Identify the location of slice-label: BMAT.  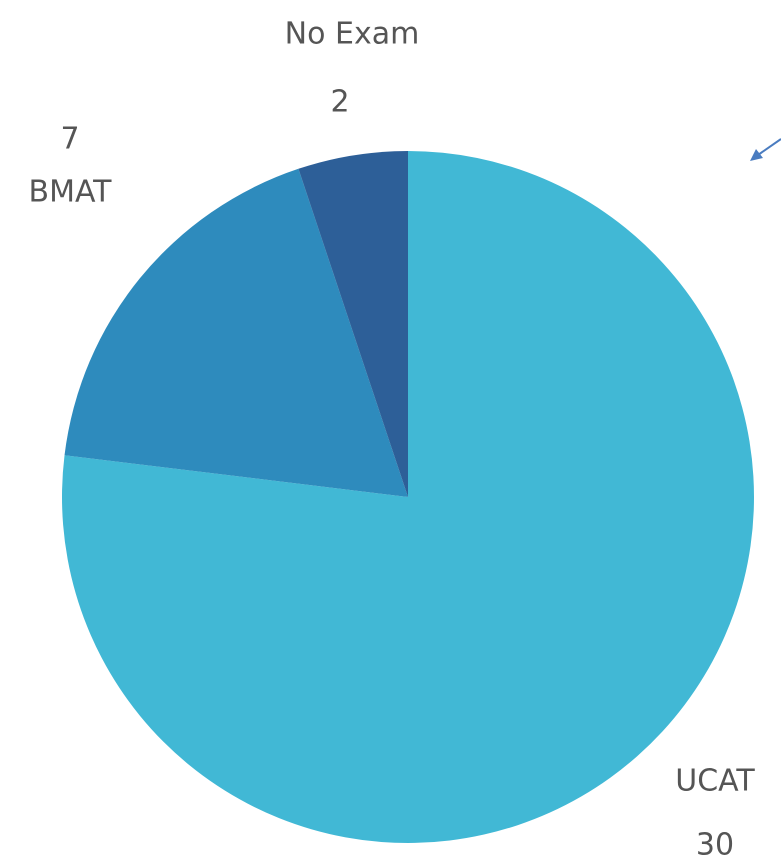
(71, 192).